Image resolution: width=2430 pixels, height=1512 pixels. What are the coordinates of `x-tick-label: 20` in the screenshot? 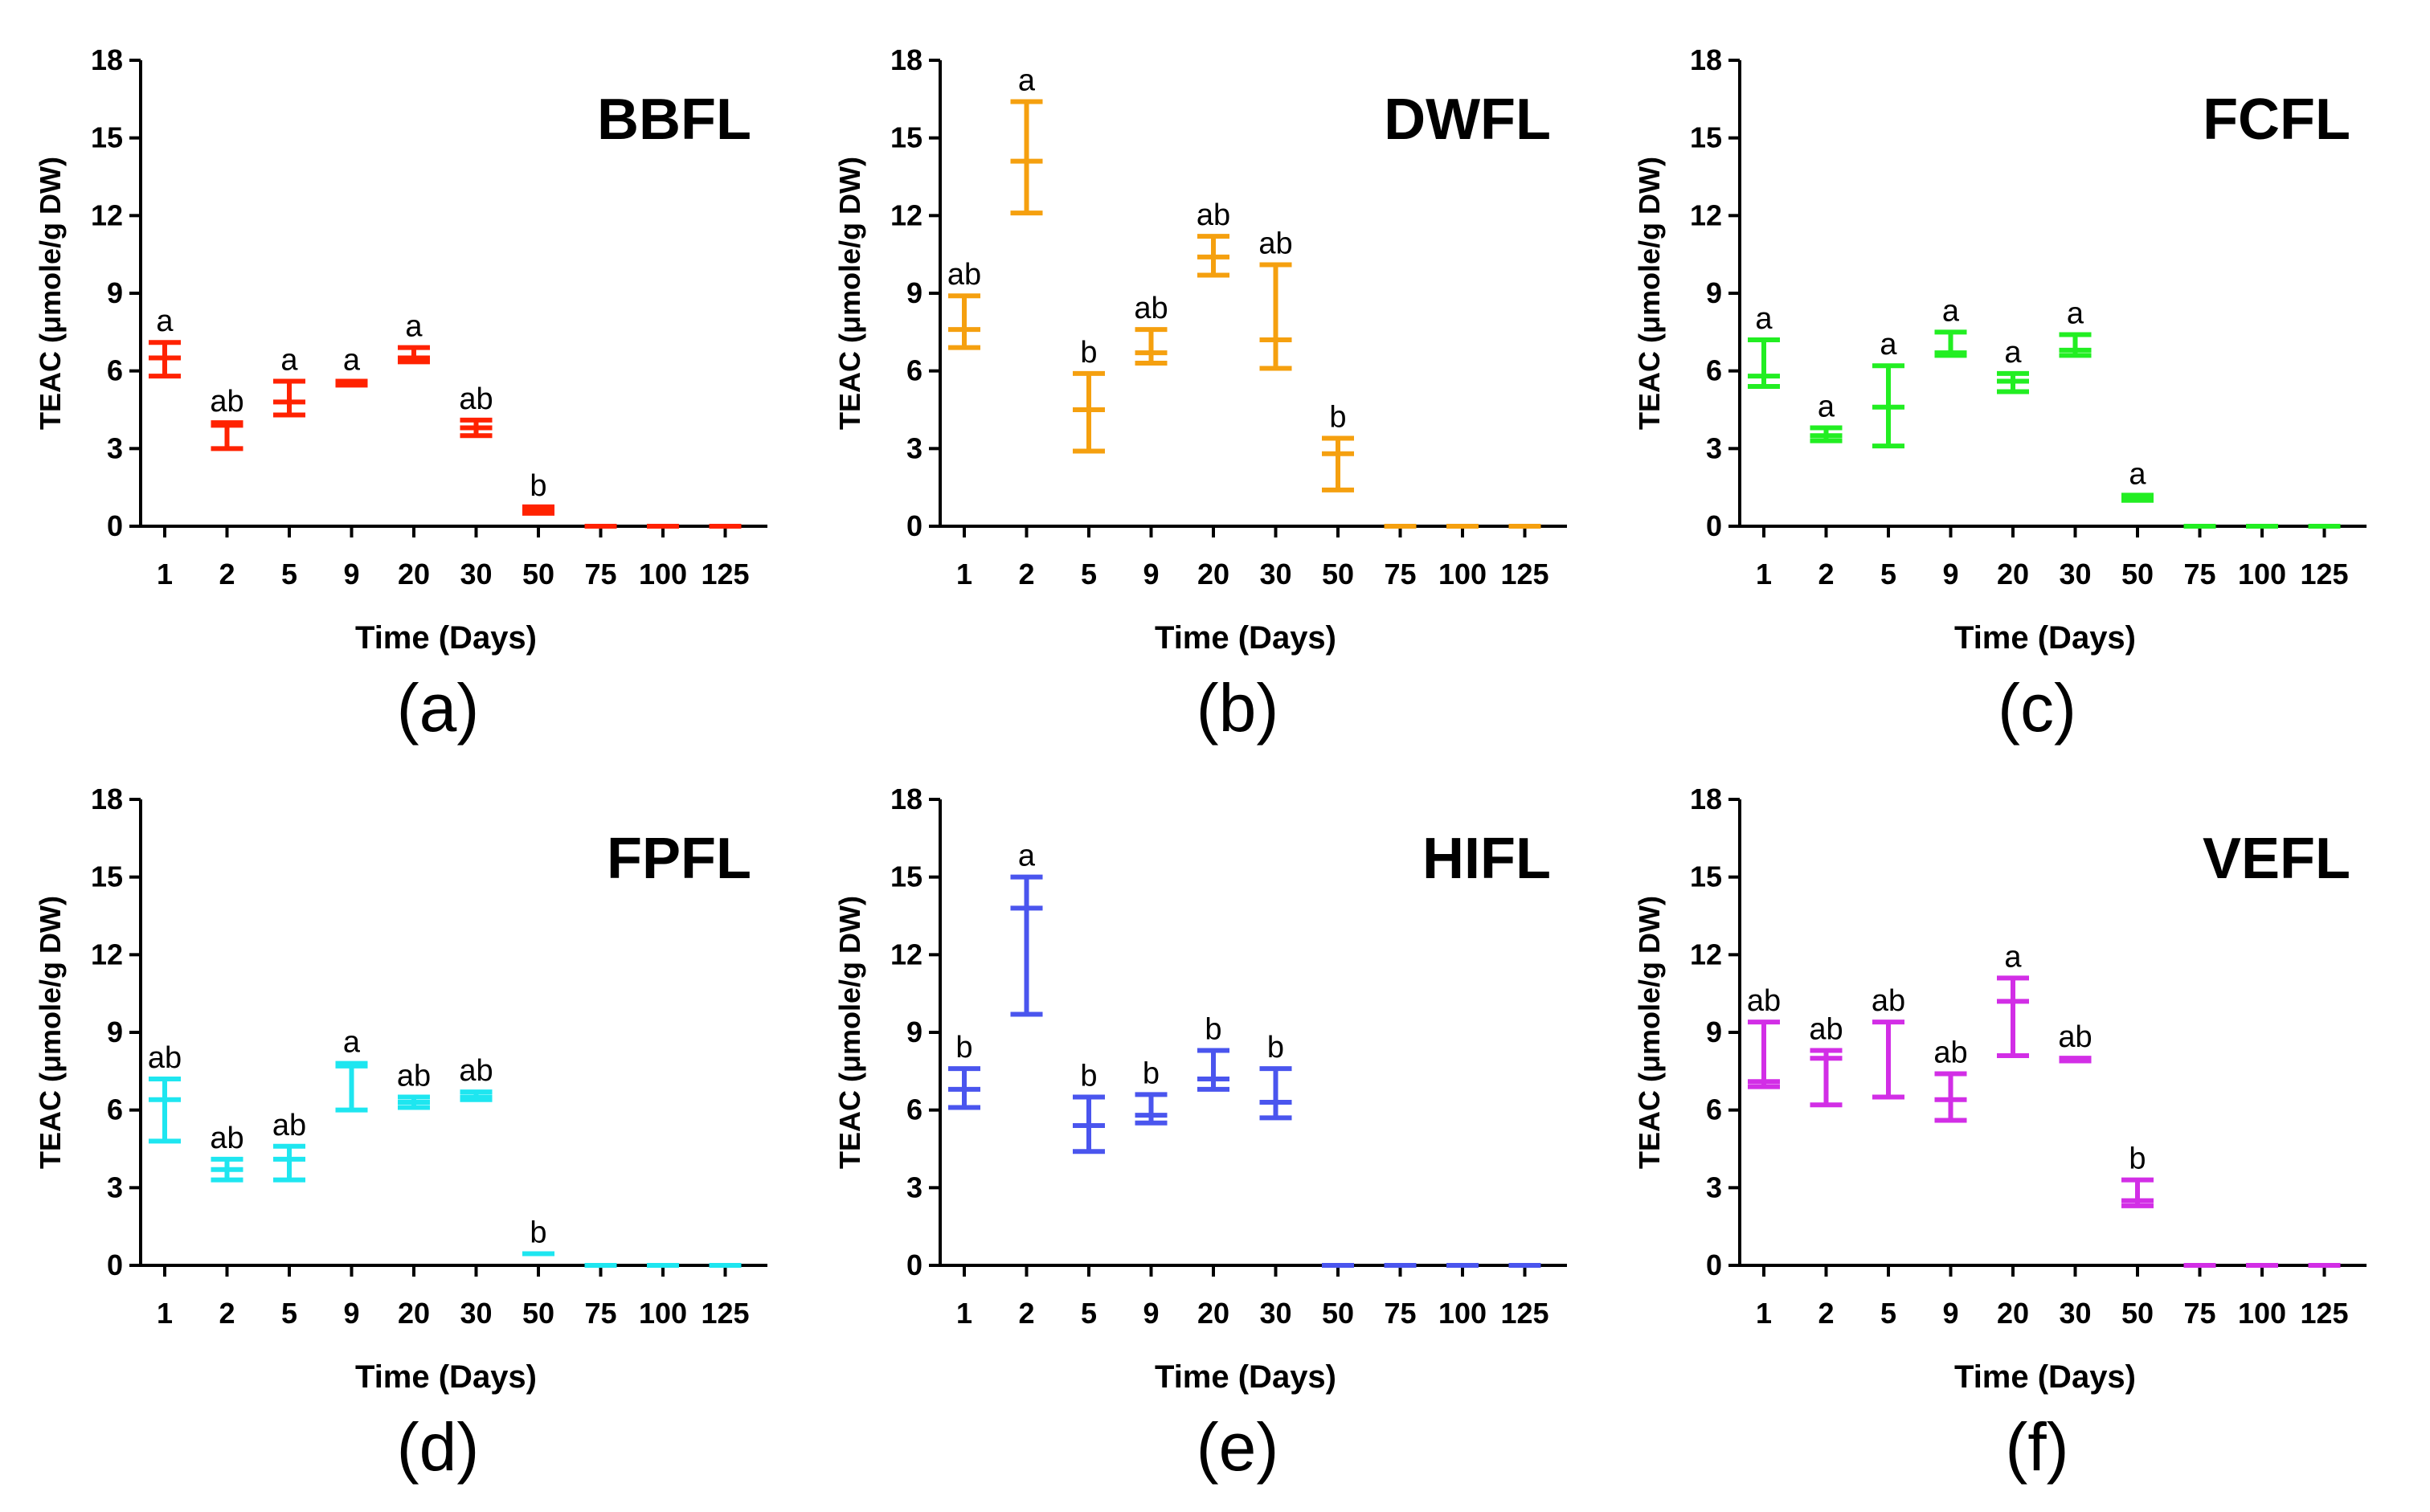 It's located at (2013, 1313).